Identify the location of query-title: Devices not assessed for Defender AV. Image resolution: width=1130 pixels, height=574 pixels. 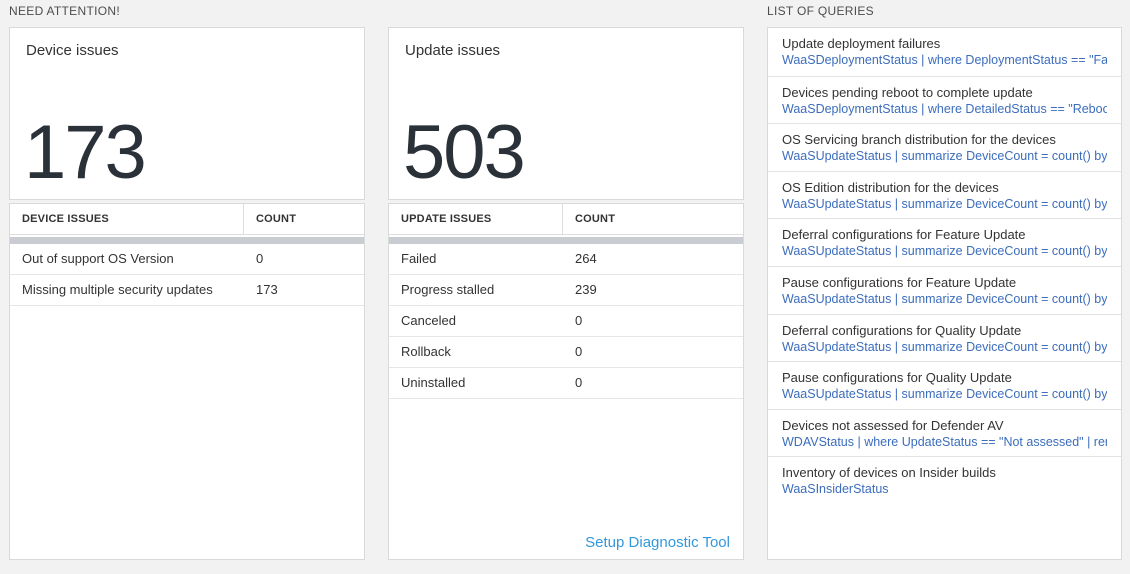
(893, 425).